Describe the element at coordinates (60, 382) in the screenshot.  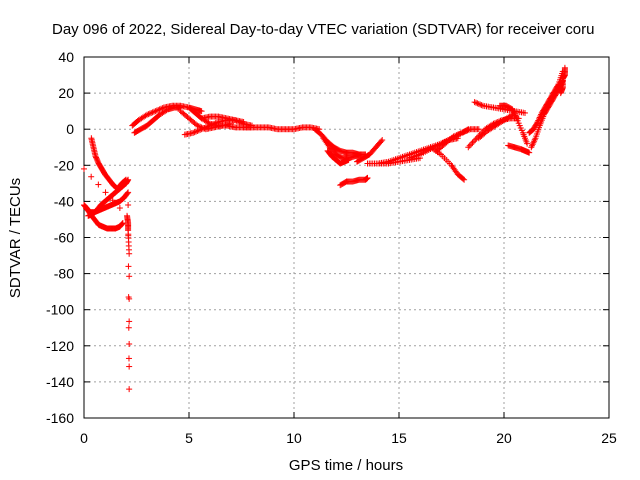
I see `y-tick-label: -140` at that location.